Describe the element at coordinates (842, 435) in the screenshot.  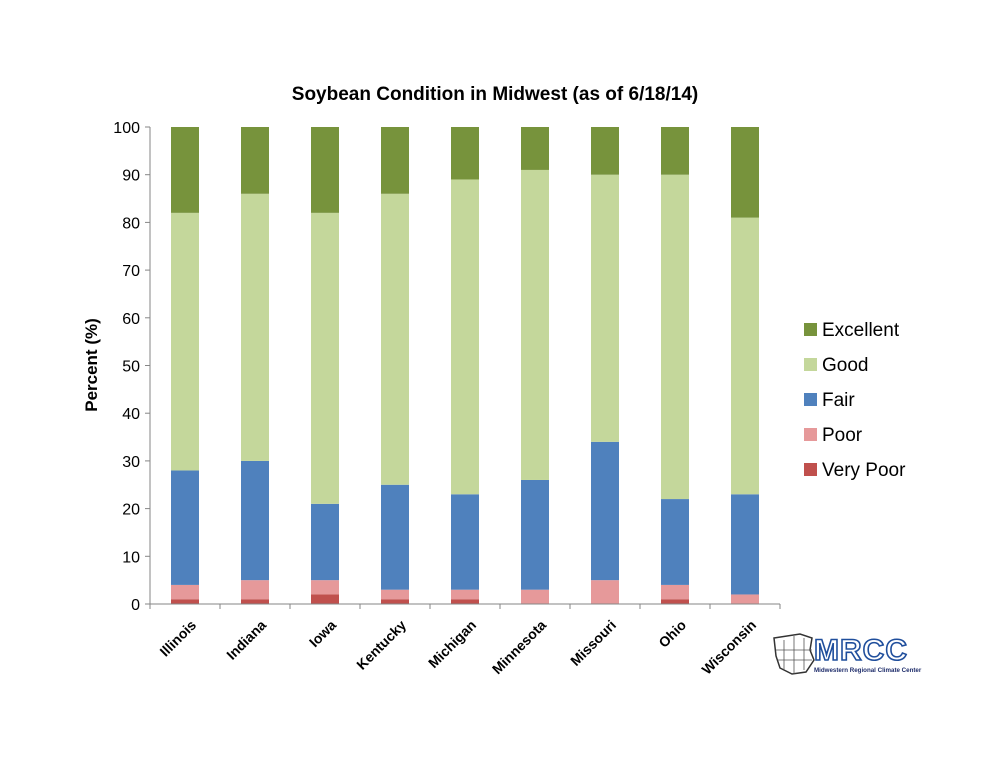
I see `legend-label: Poor` at that location.